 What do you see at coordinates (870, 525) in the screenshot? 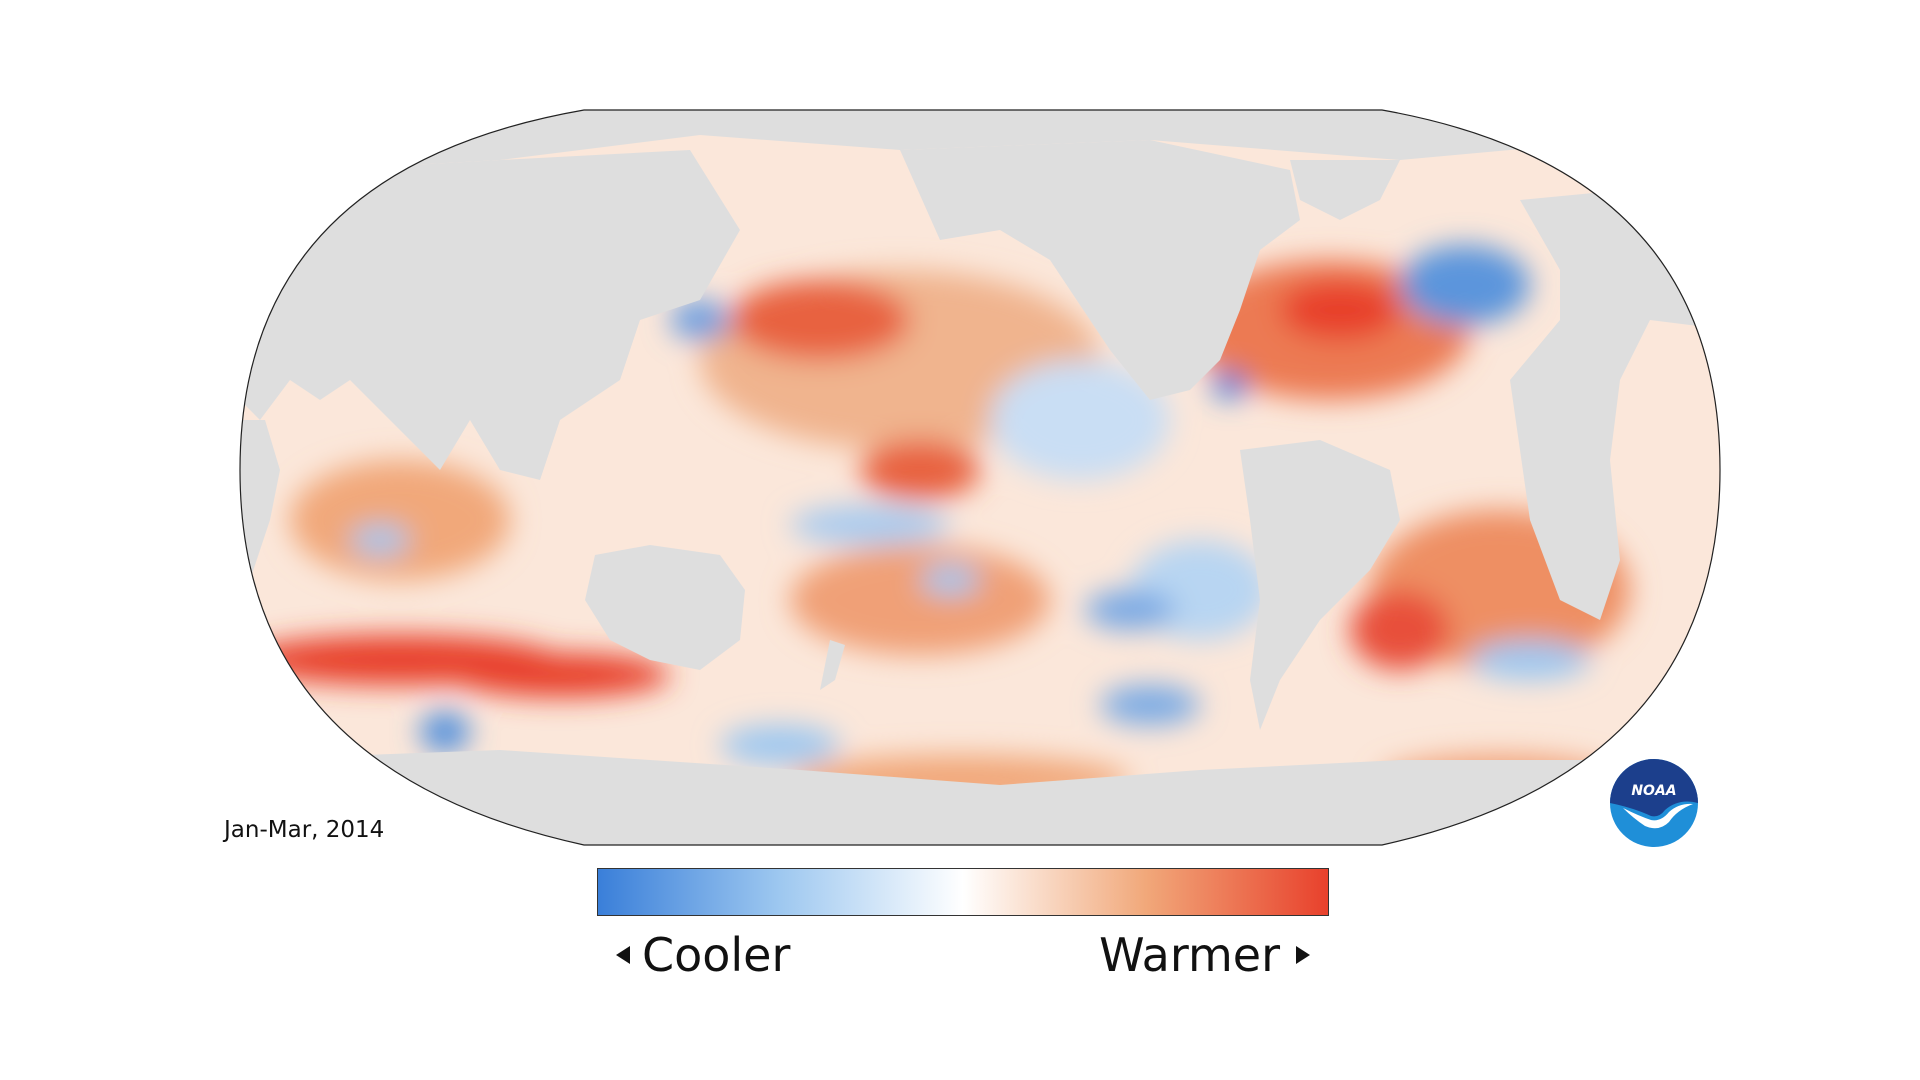
I see `anomaly-equatorial-pacific-cool` at bounding box center [870, 525].